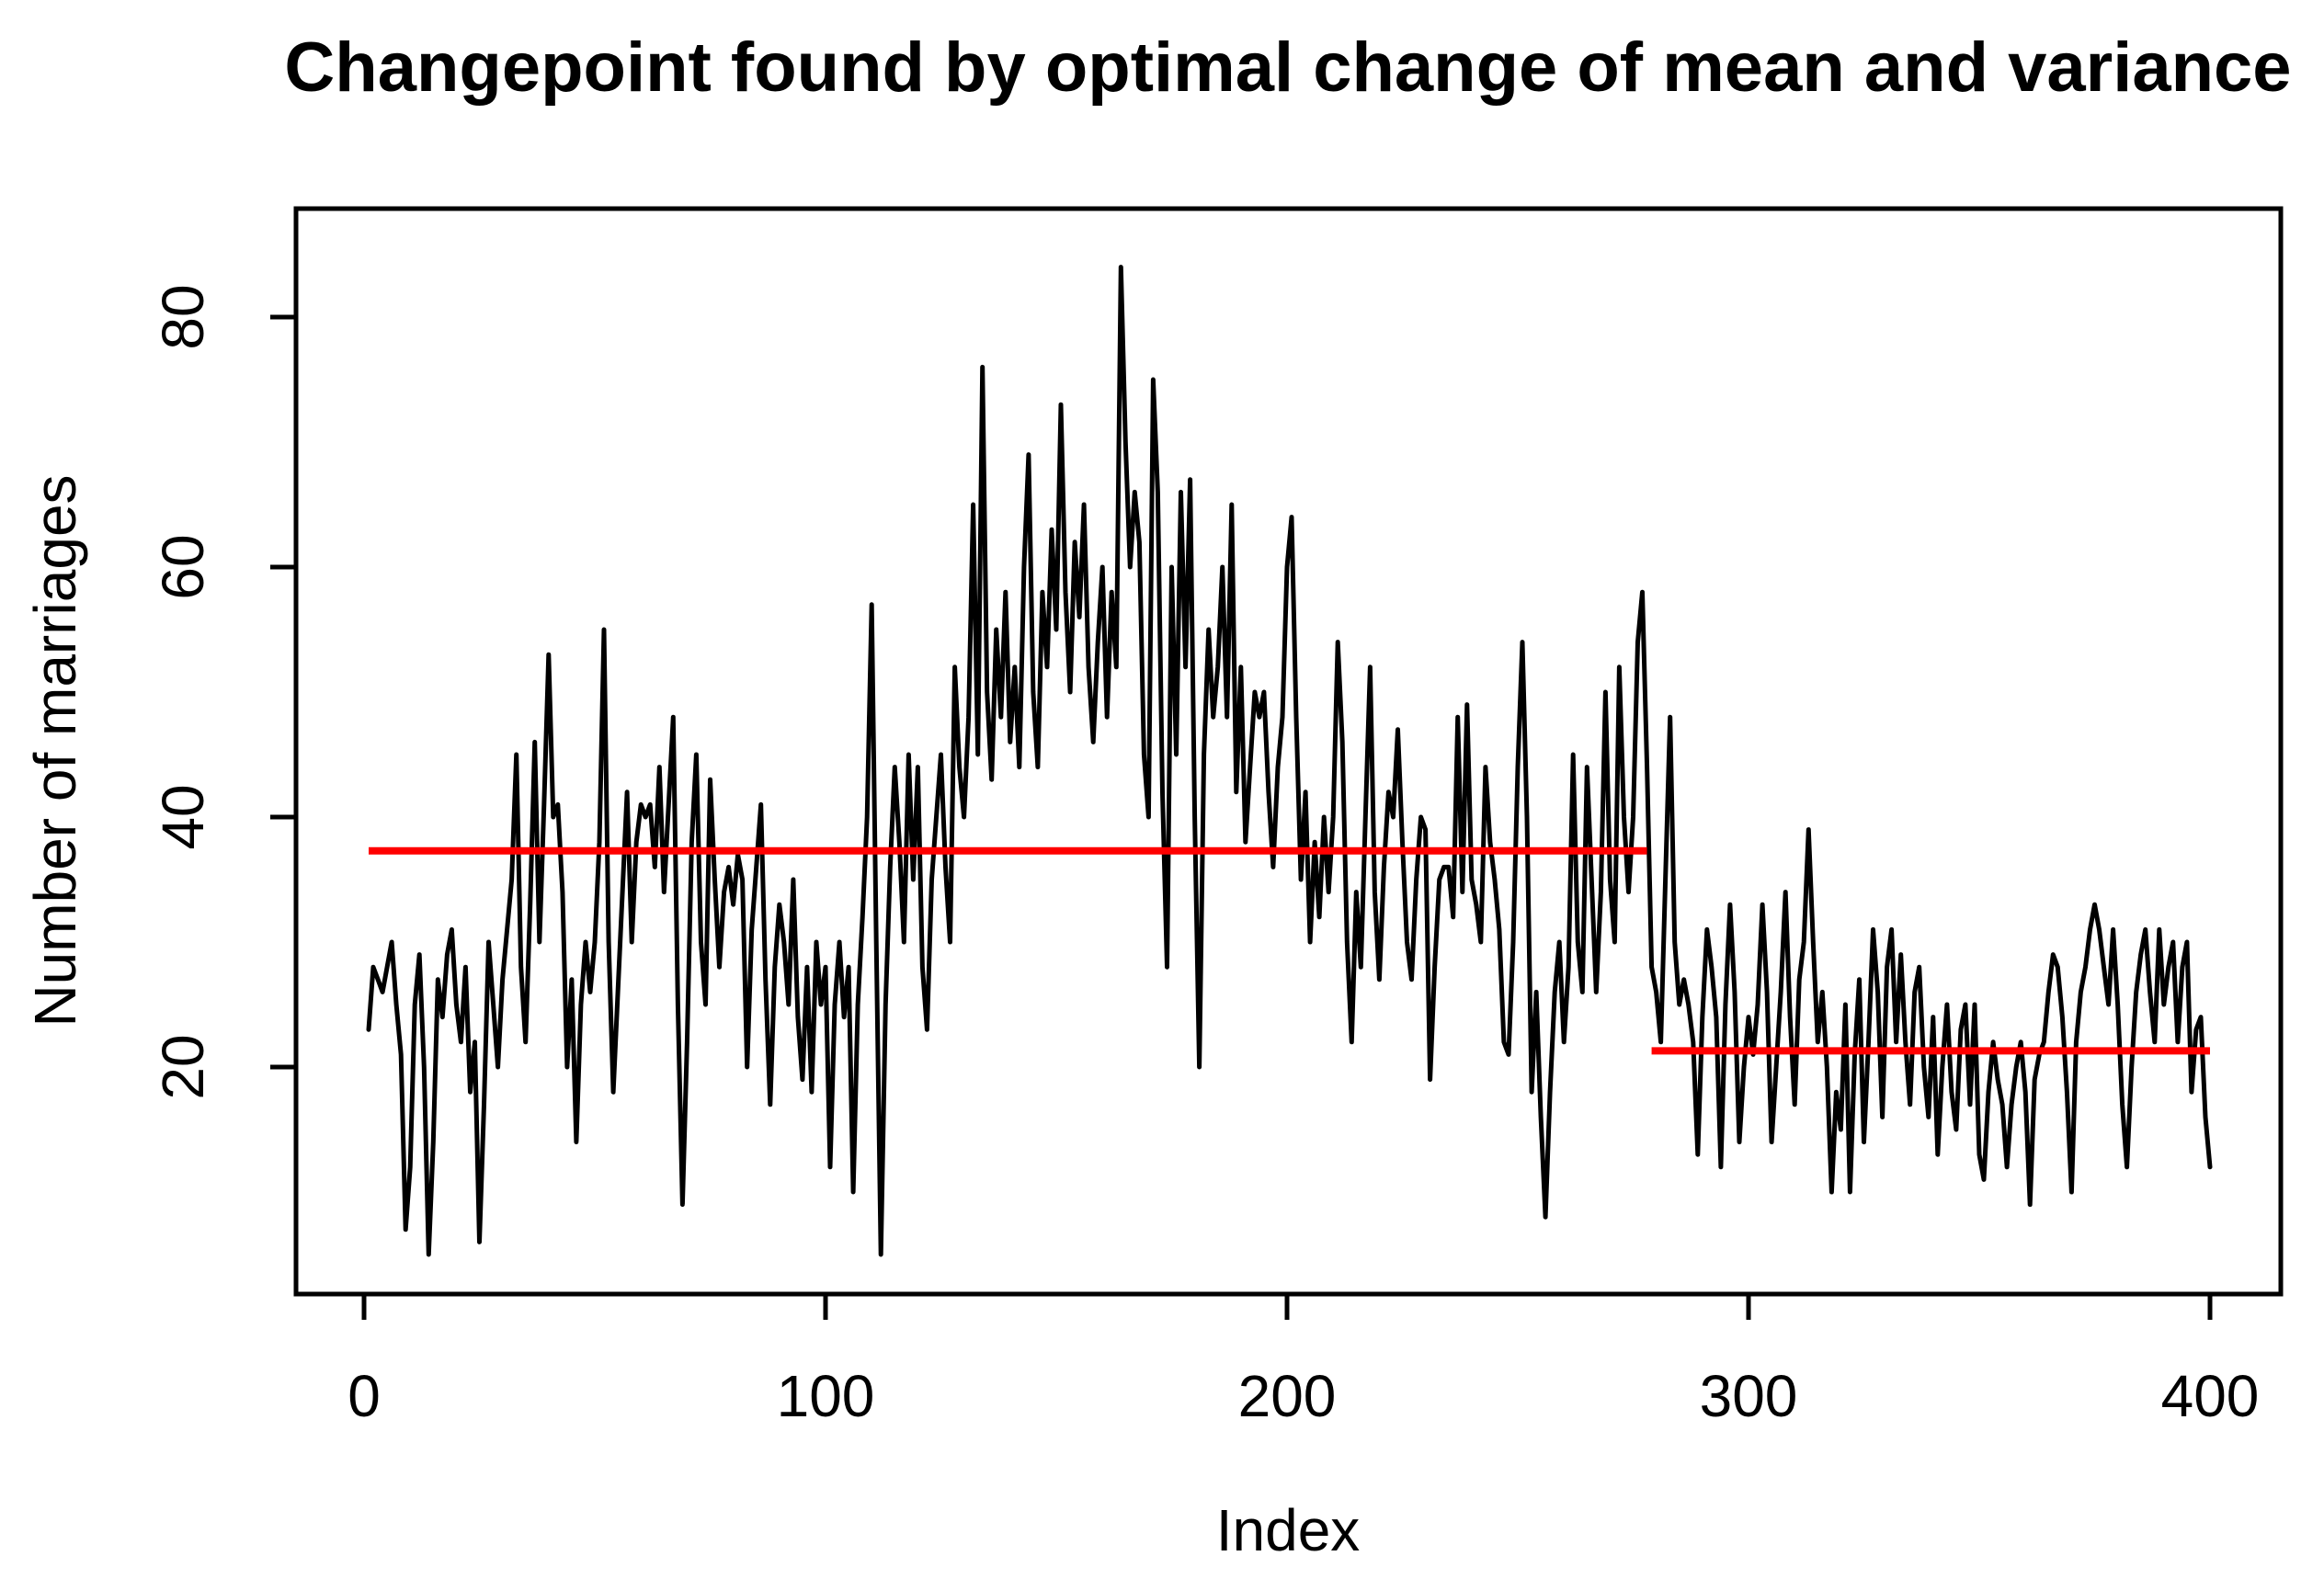 This screenshot has height=1590, width=2324. What do you see at coordinates (826, 1396) in the screenshot?
I see `x-tick-label-100: 100` at bounding box center [826, 1396].